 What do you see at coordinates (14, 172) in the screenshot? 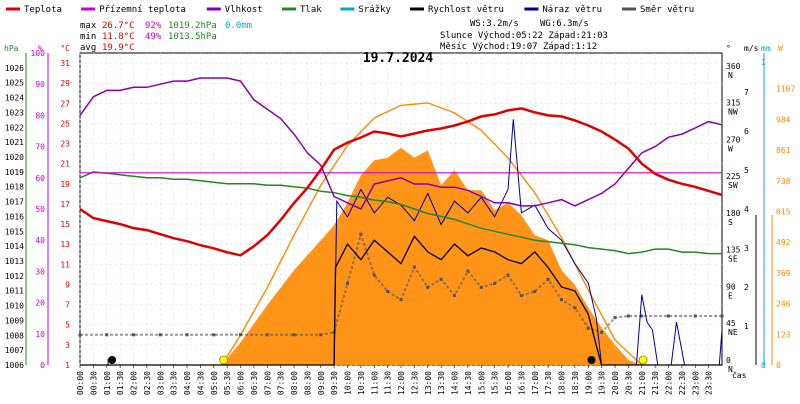
I see `pressure-tick-label: 1019` at bounding box center [14, 172].